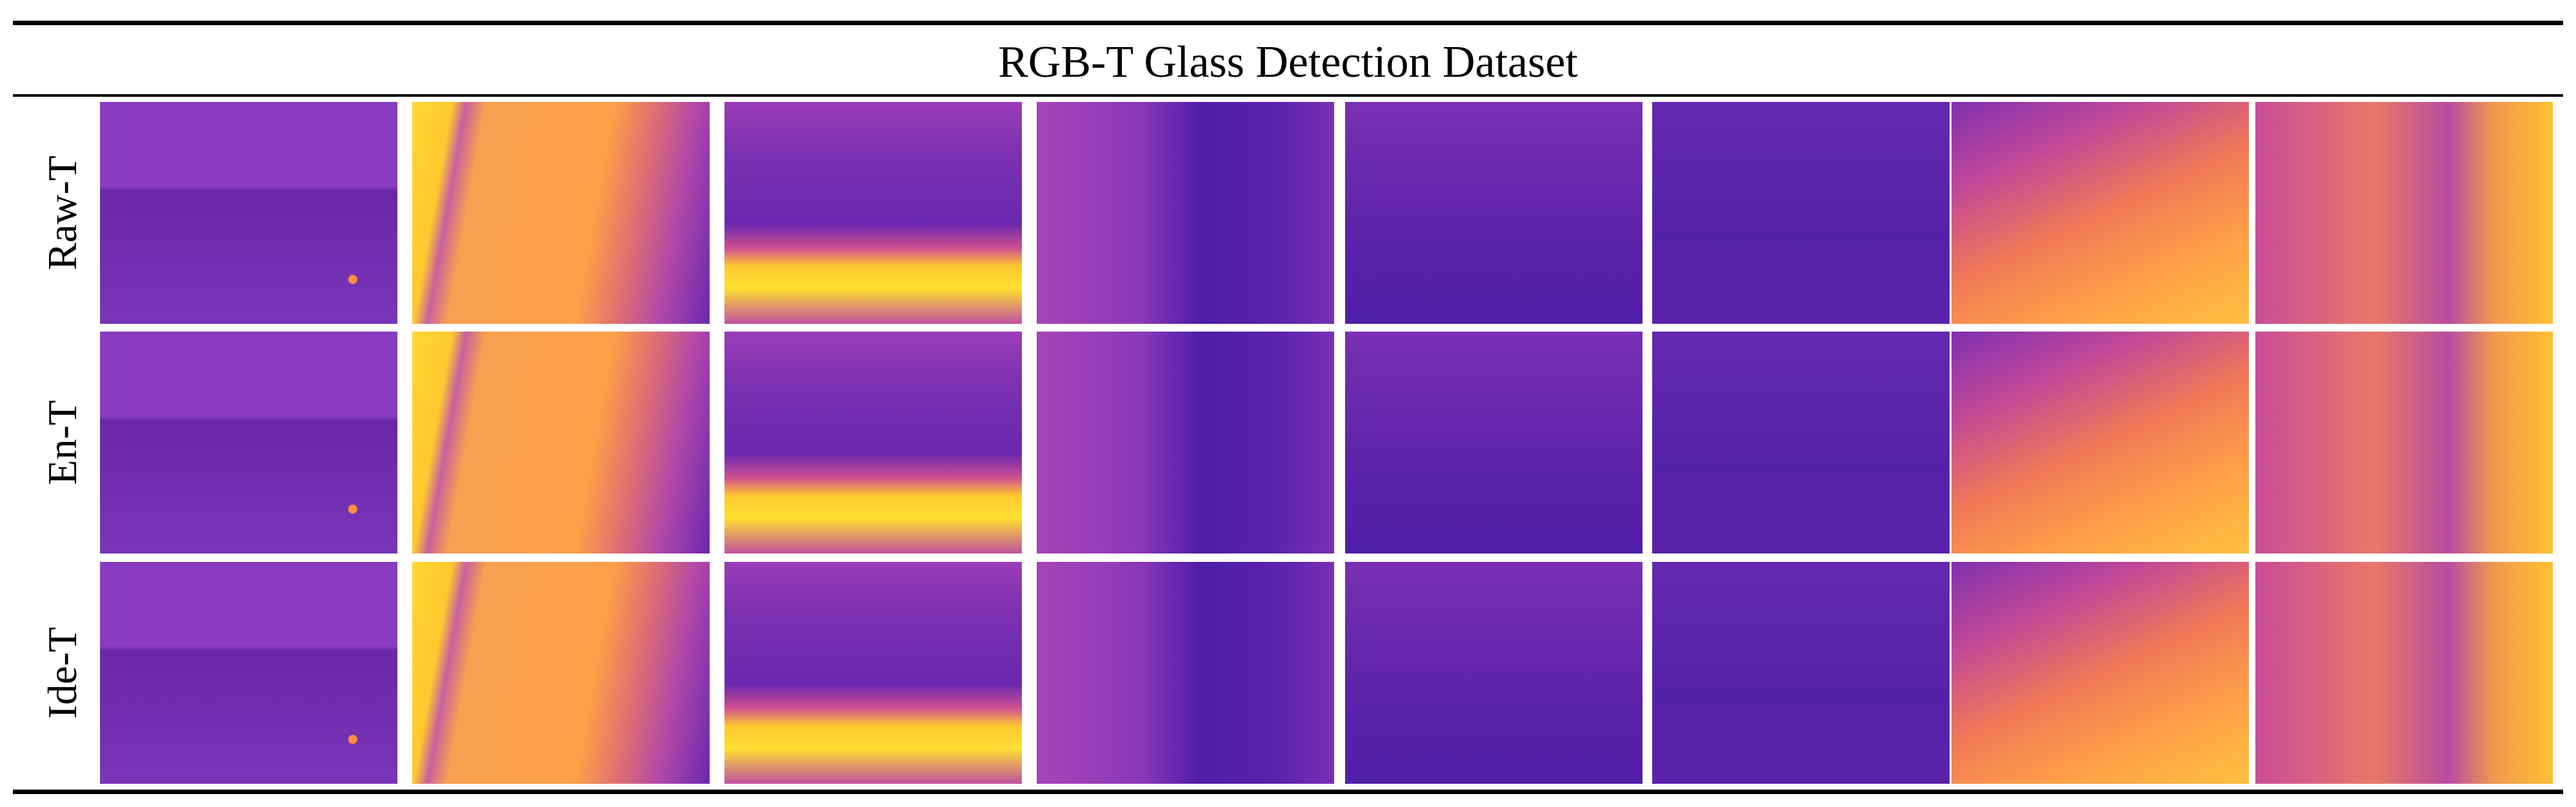  What do you see at coordinates (1288, 23) in the screenshot?
I see `top-rule` at bounding box center [1288, 23].